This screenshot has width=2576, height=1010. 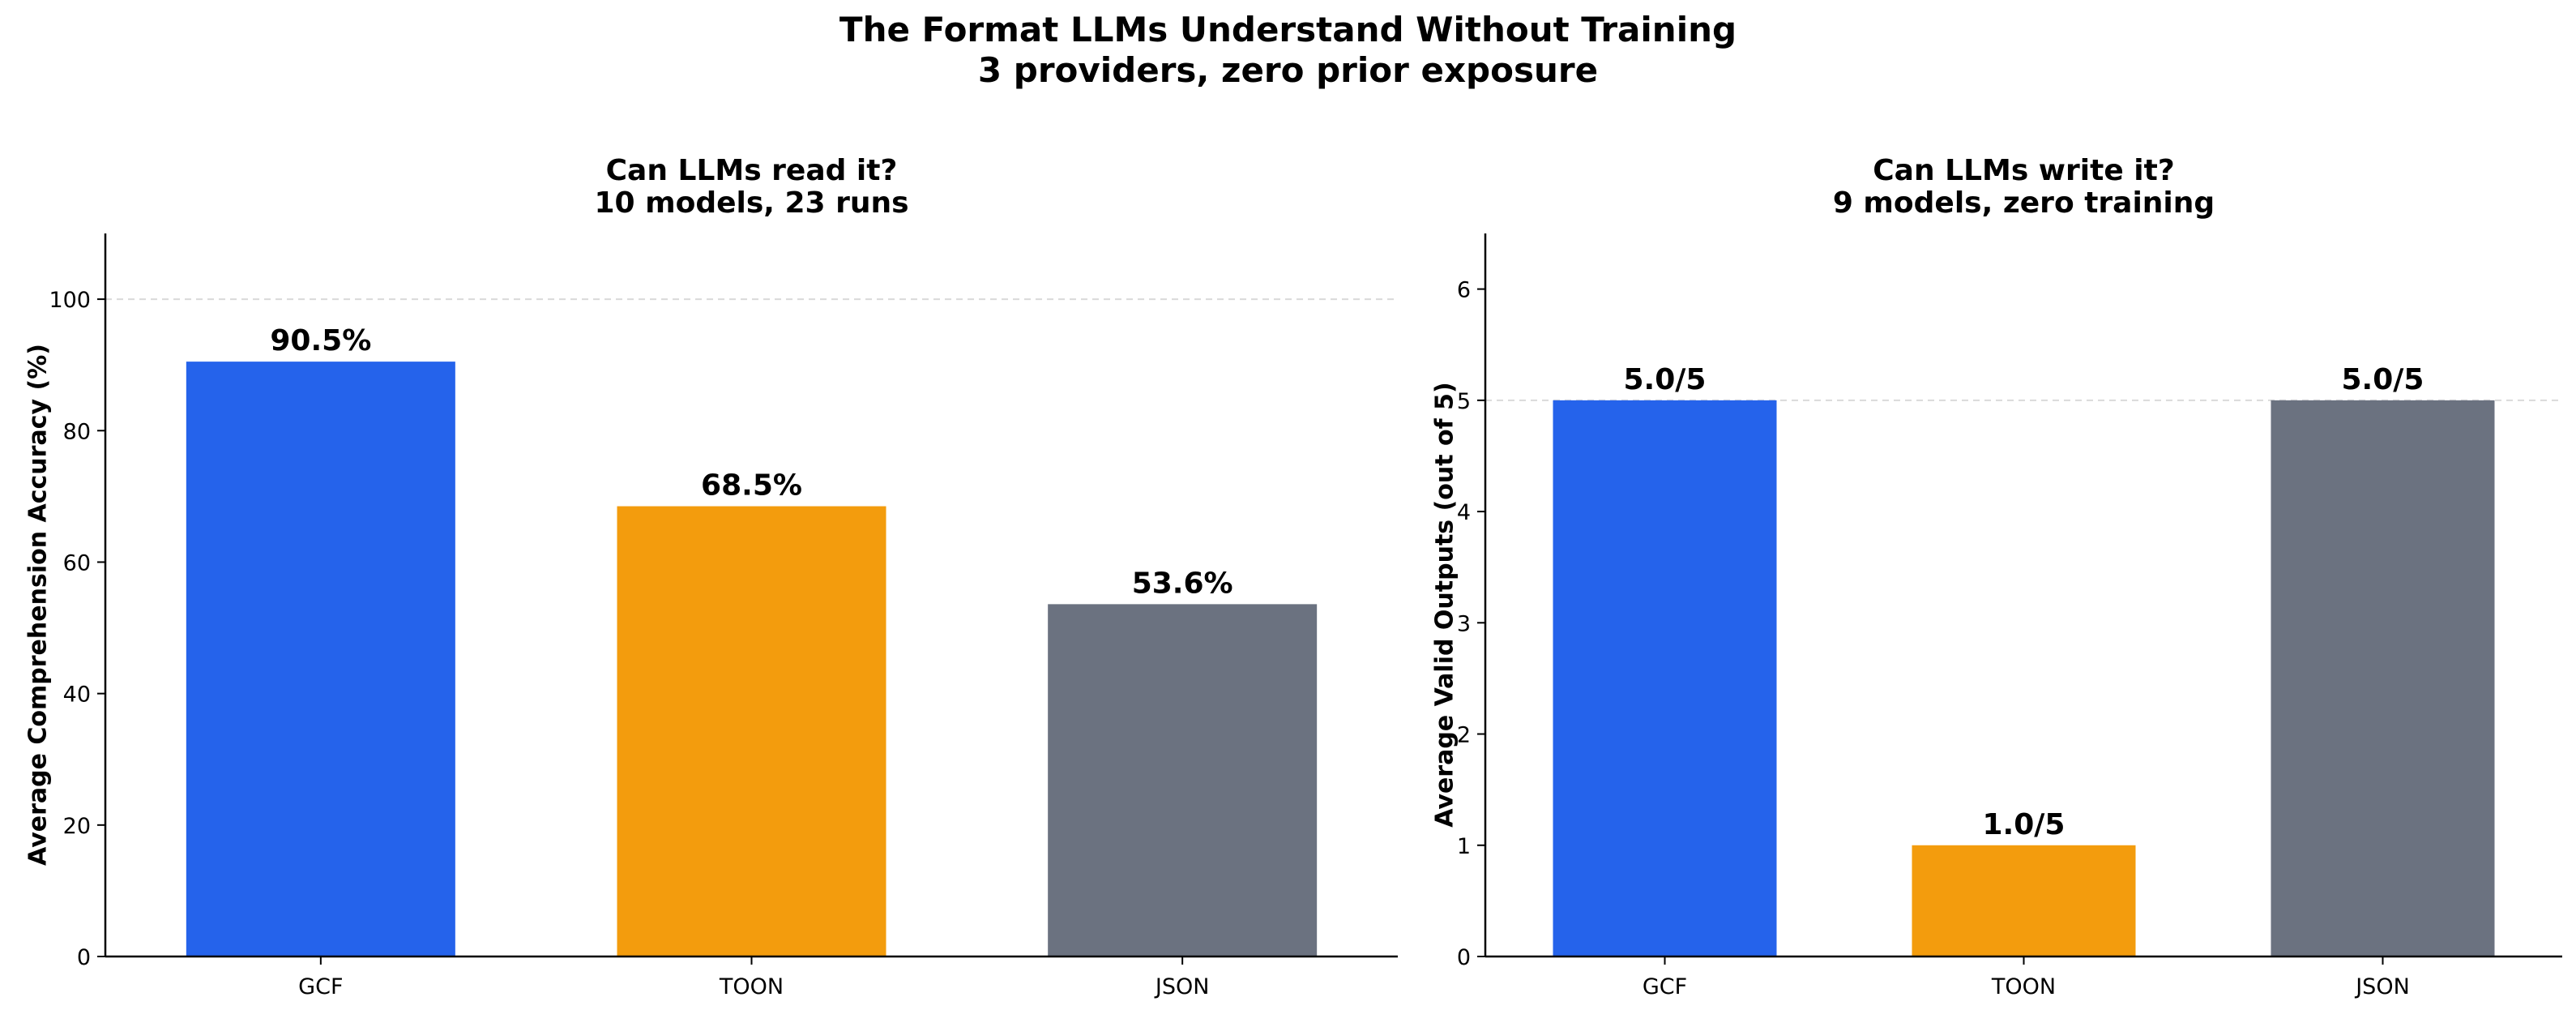 What do you see at coordinates (77, 826) in the screenshot?
I see `y-tick-label: 20` at bounding box center [77, 826].